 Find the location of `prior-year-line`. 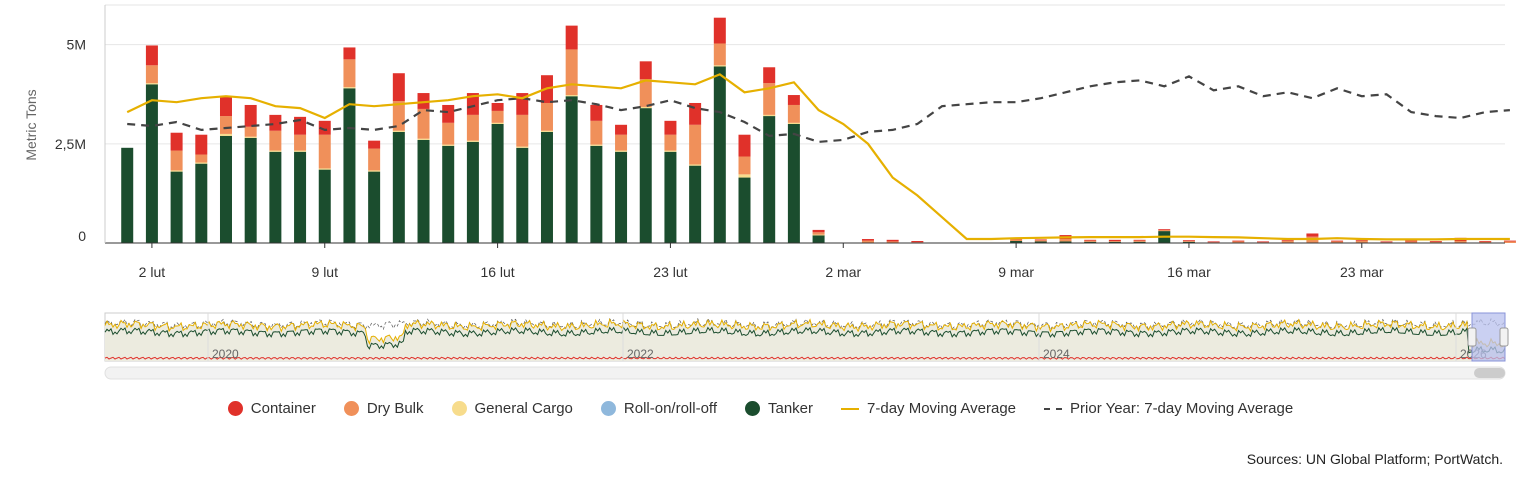

prior-year-line is located at coordinates (818, 109).